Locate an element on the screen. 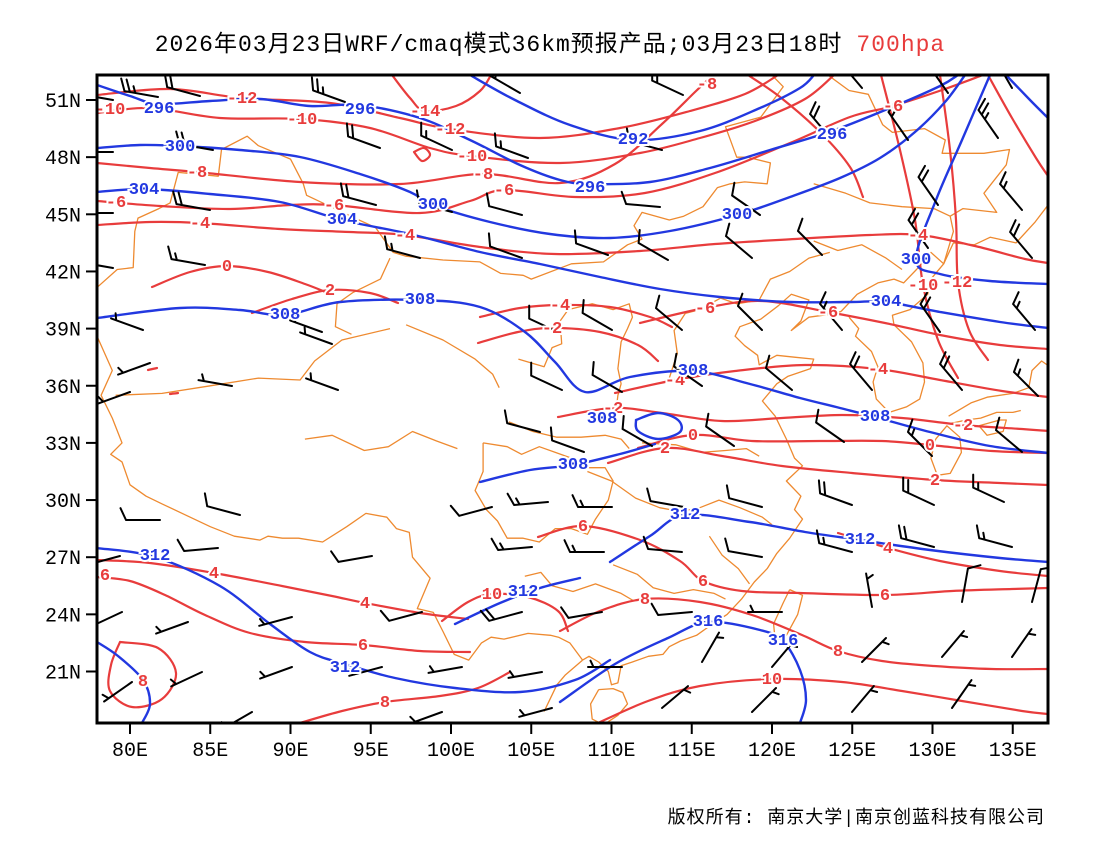 Image resolution: width=1100 pixels, height=850 pixels. axis-tick-label: 30N is located at coordinates (63, 502).